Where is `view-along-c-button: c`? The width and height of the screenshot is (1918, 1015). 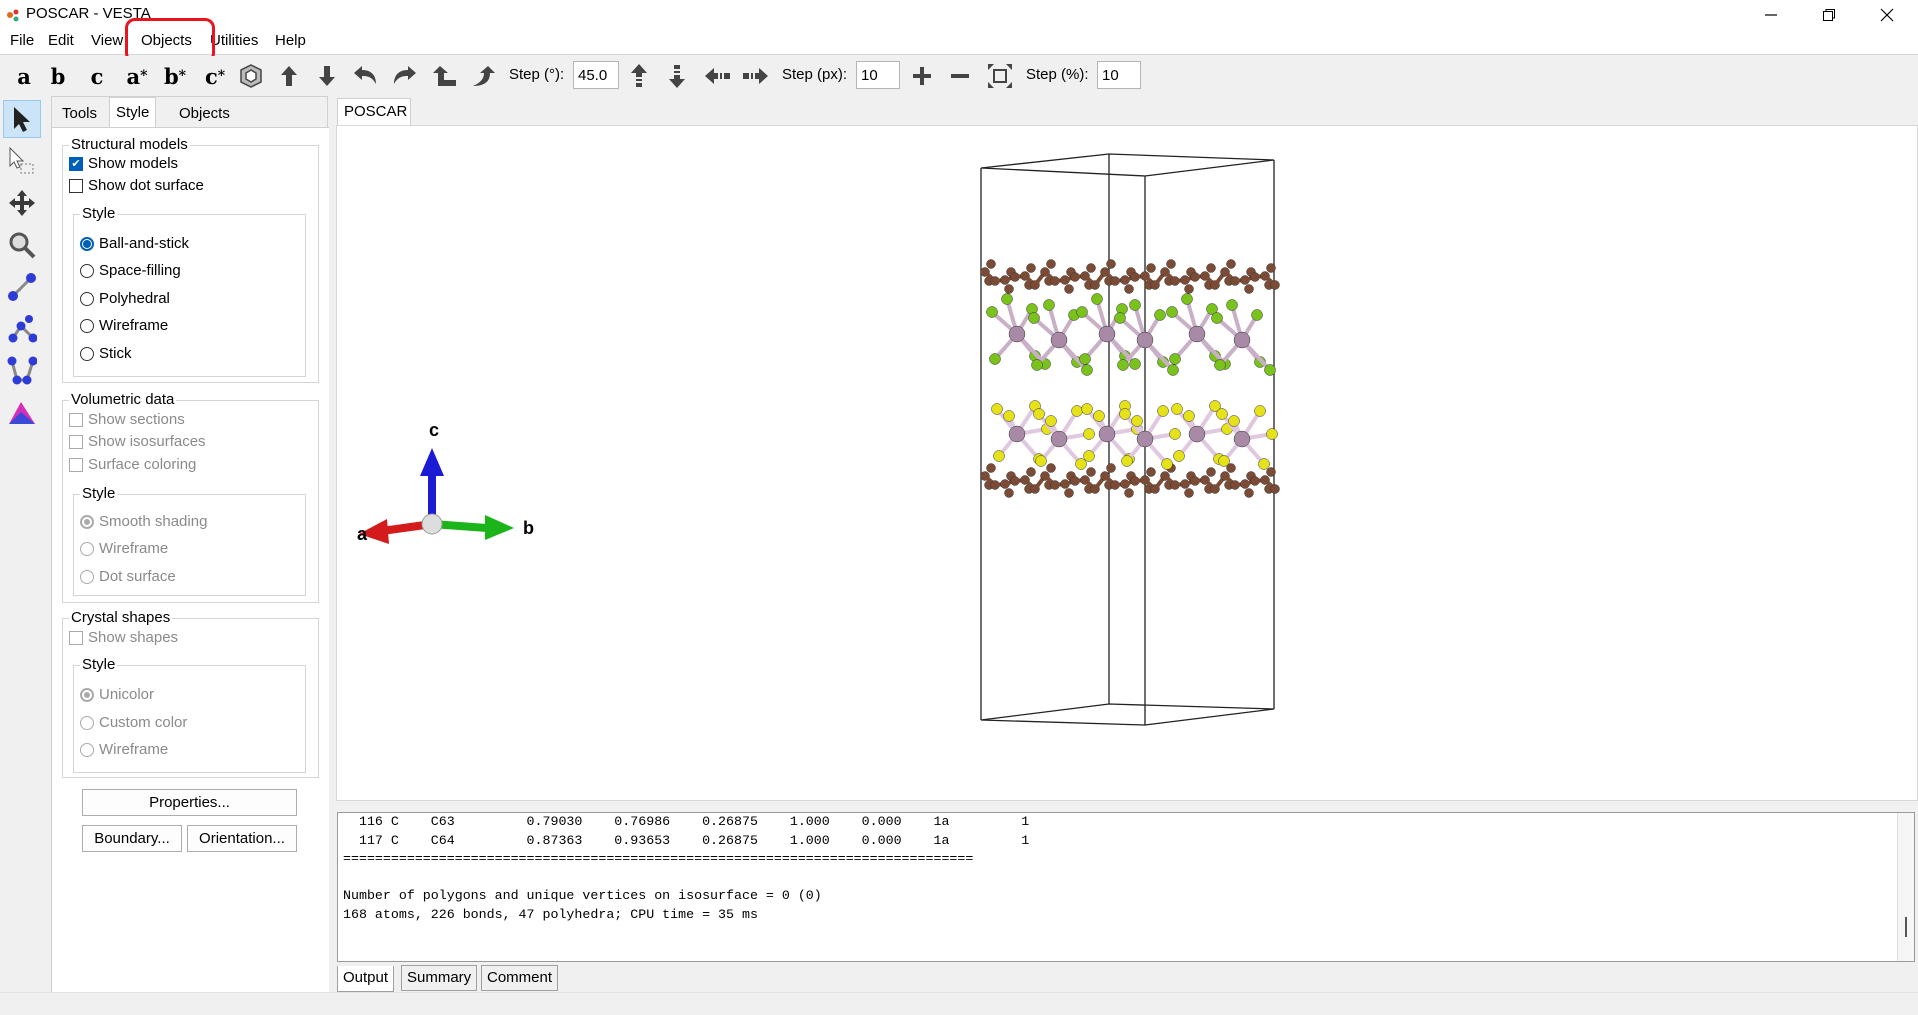 view-along-c-button: c is located at coordinates (97, 76).